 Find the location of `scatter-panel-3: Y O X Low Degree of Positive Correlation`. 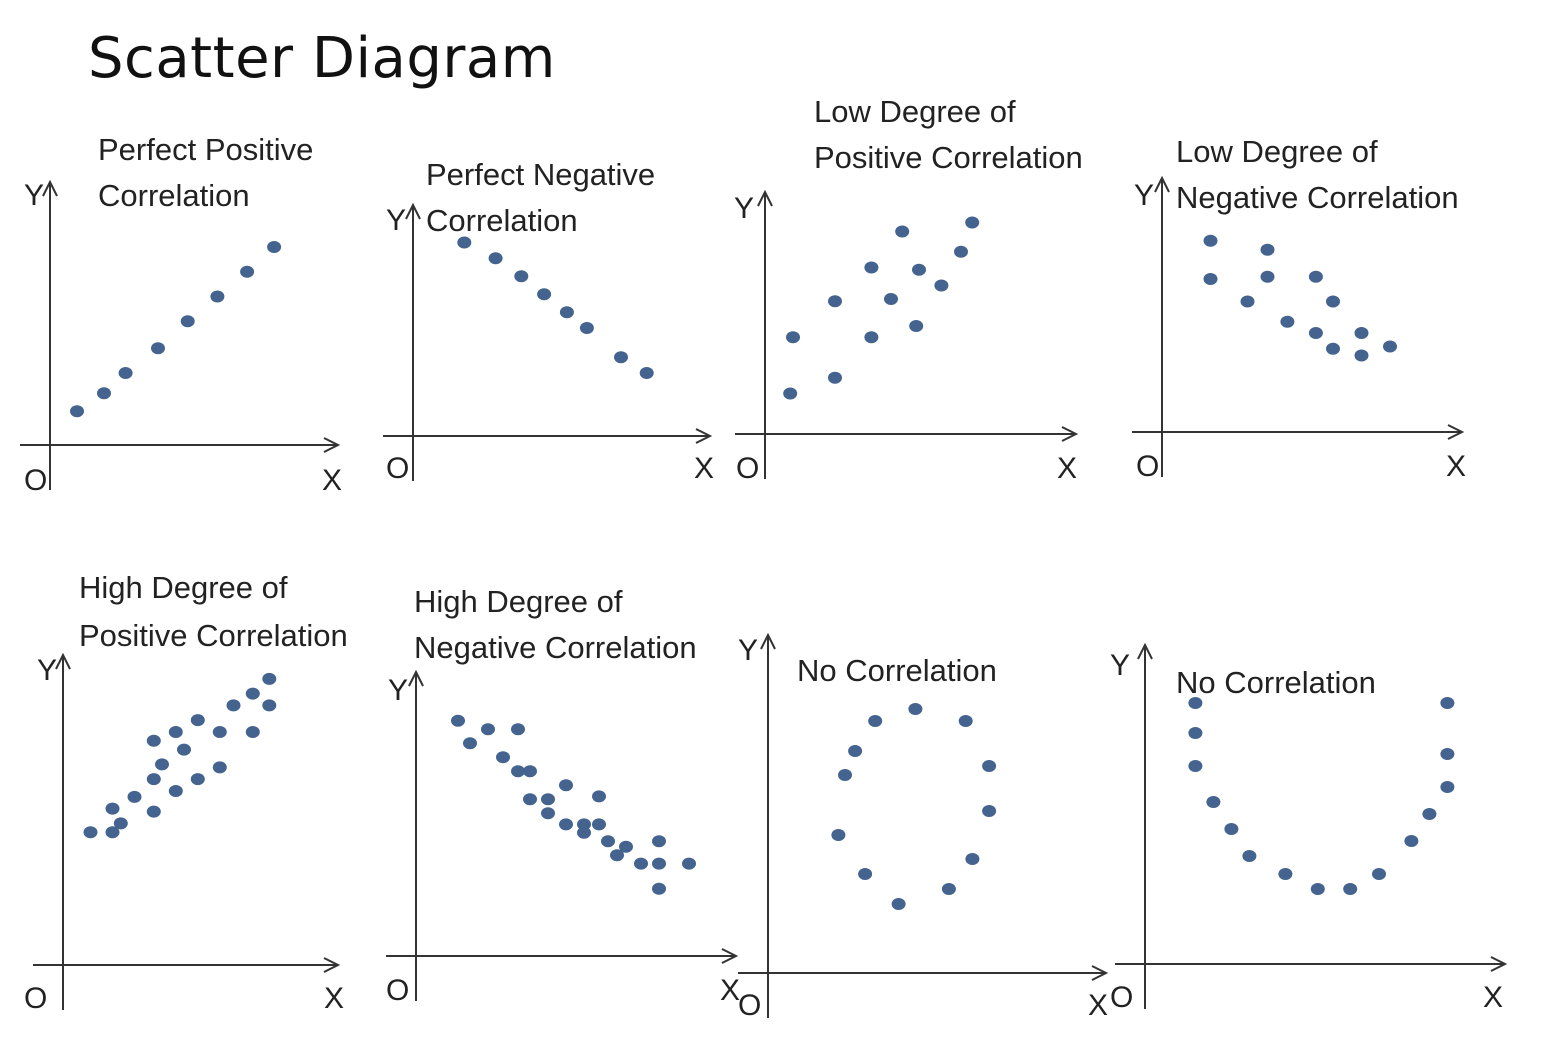

scatter-panel-3: Y O X Low Degree of Positive Correlation is located at coordinates (908, 289).